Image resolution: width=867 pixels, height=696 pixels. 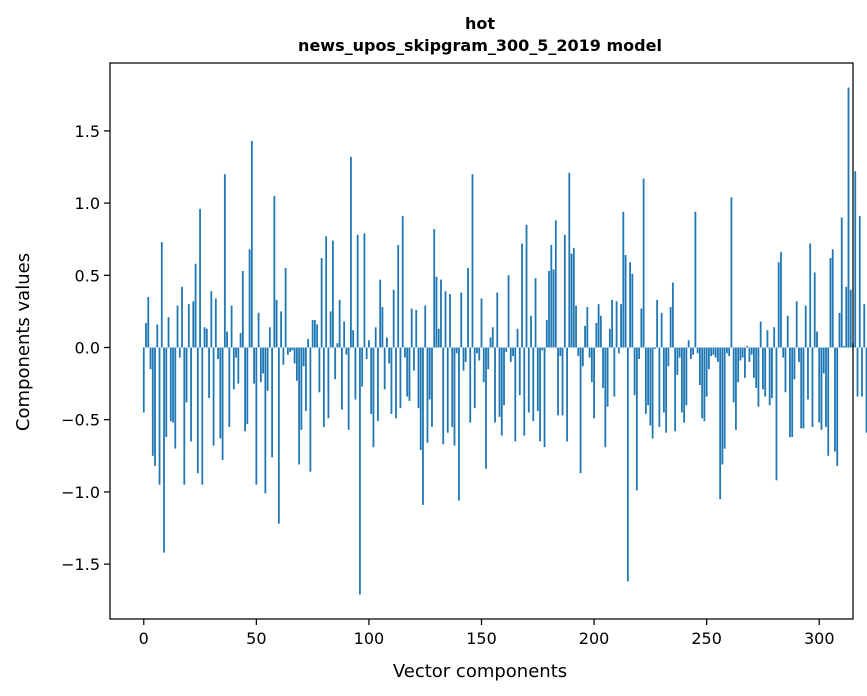 I want to click on y-tick-label: 1.5, so click(x=87, y=131).